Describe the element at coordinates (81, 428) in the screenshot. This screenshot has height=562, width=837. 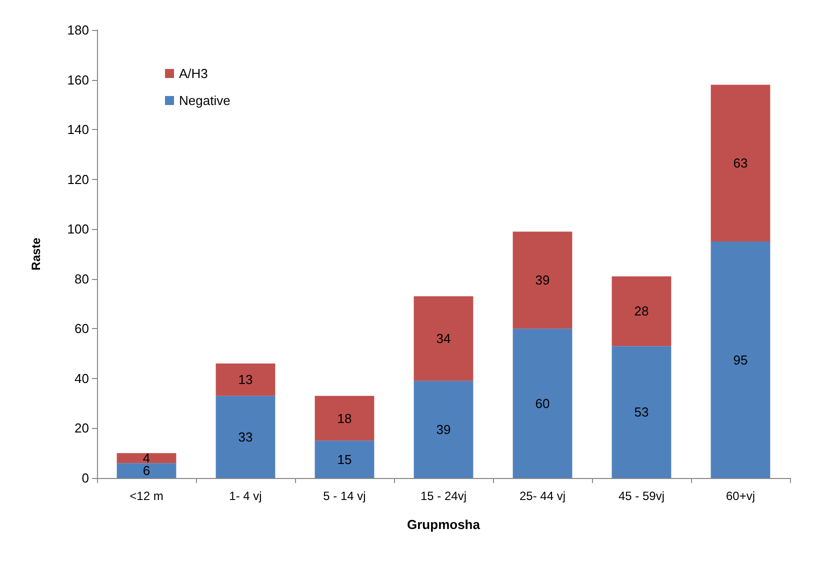
I see `y-tick-label: 20` at that location.